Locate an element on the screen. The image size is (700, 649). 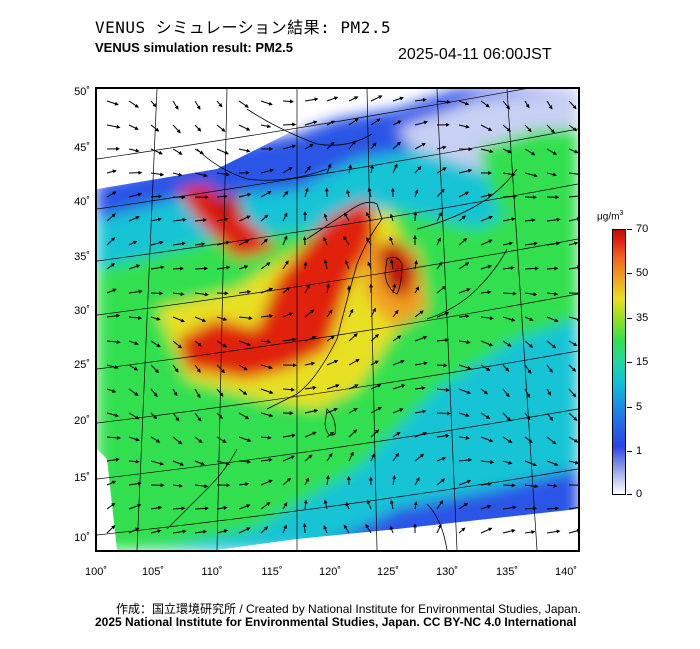
lat-tick-label: 10˚ is located at coordinates (82, 538).